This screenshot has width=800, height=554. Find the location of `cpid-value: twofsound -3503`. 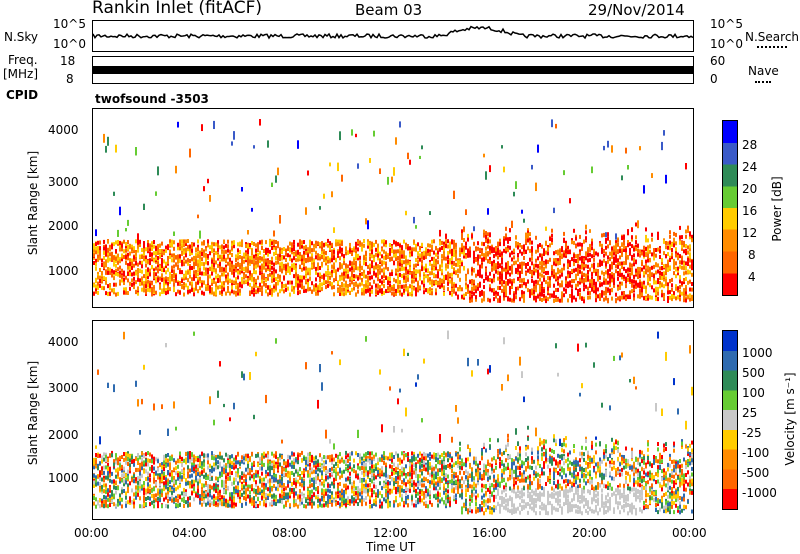

cpid-value: twofsound -3503 is located at coordinates (152, 99).